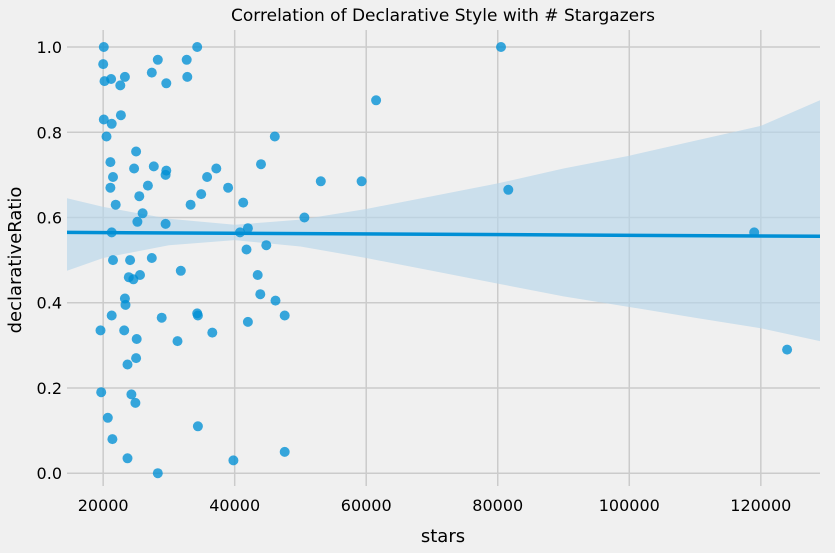 The width and height of the screenshot is (835, 553). What do you see at coordinates (49, 473) in the screenshot?
I see `y-tick-label: 0.0` at bounding box center [49, 473].